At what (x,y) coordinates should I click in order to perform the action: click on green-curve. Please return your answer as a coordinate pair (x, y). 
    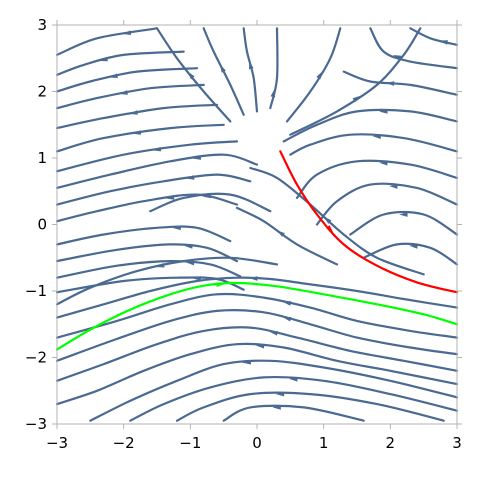
    Looking at the image, I should click on (257, 316).